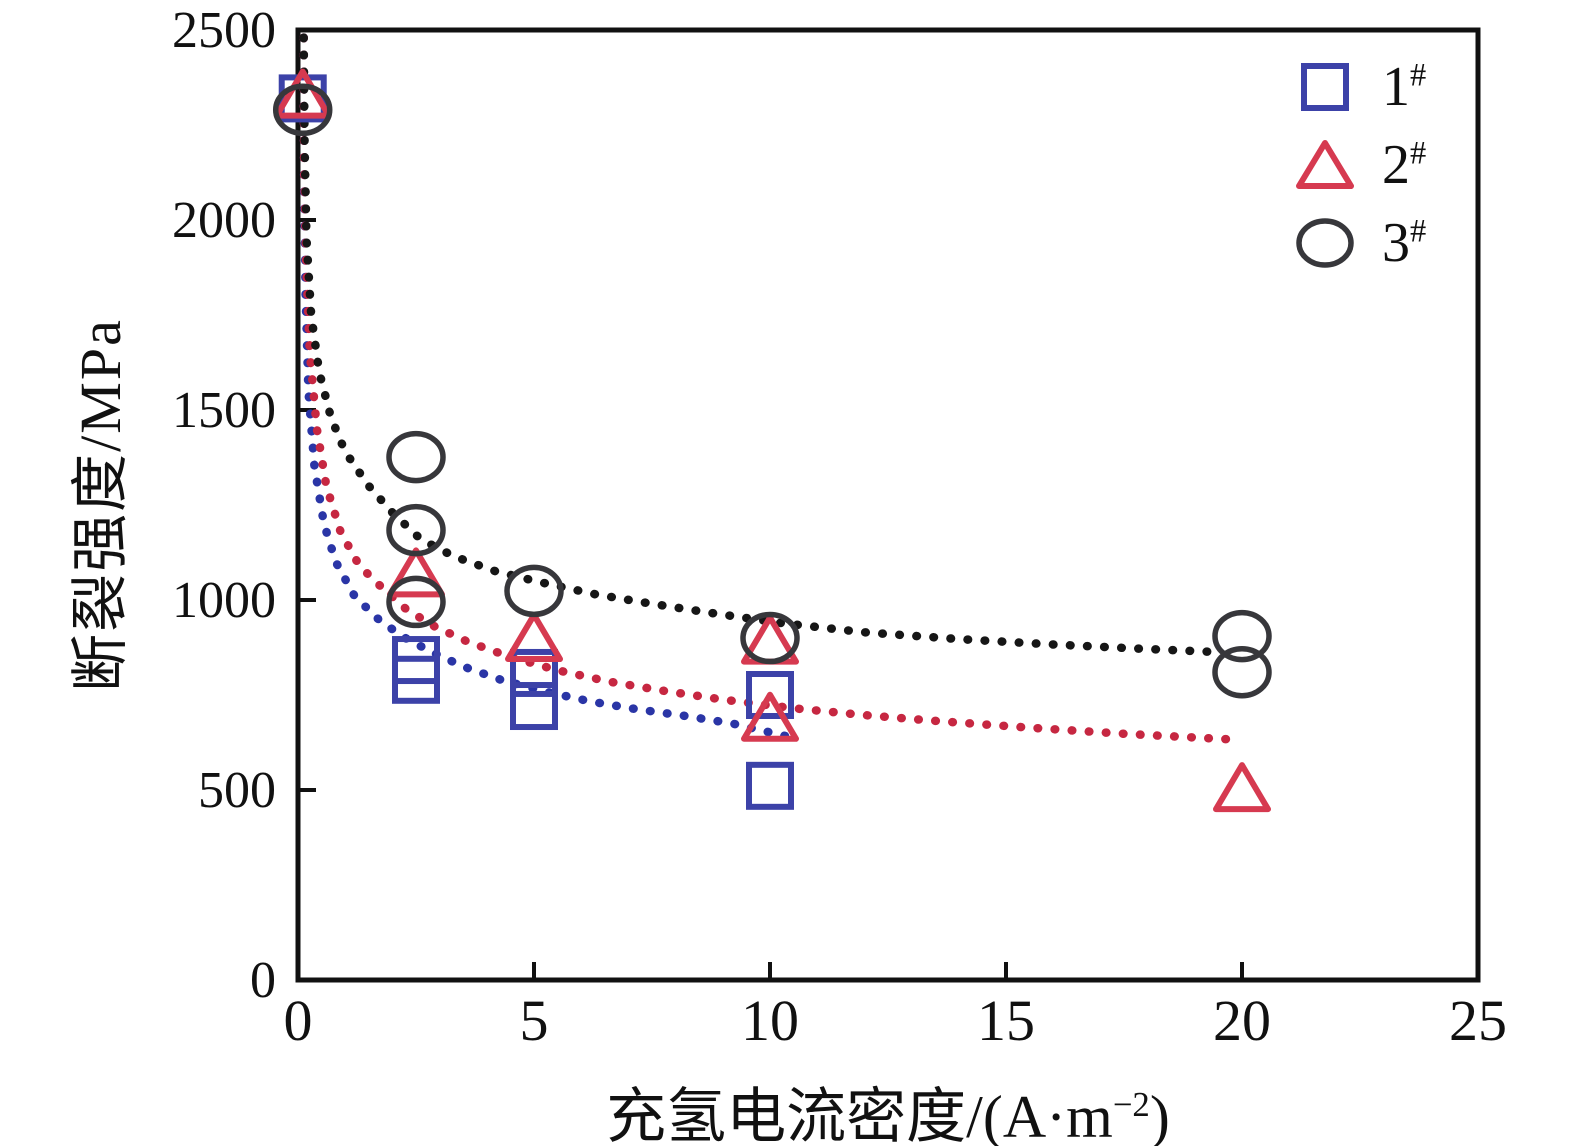 This screenshot has width=1575, height=1146. I want to click on y-tick-label: 2500, so click(224, 30).